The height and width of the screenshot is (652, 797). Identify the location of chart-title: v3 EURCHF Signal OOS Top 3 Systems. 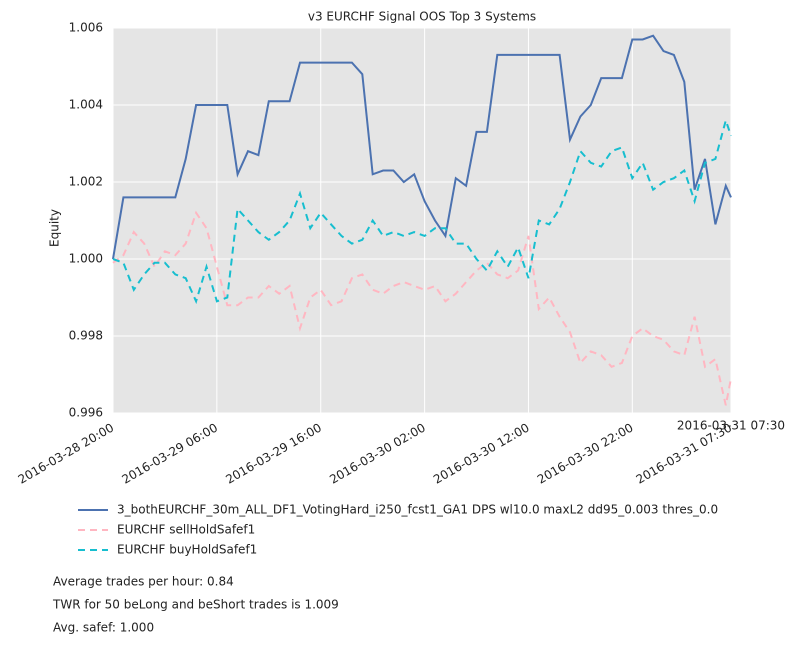
(422, 17).